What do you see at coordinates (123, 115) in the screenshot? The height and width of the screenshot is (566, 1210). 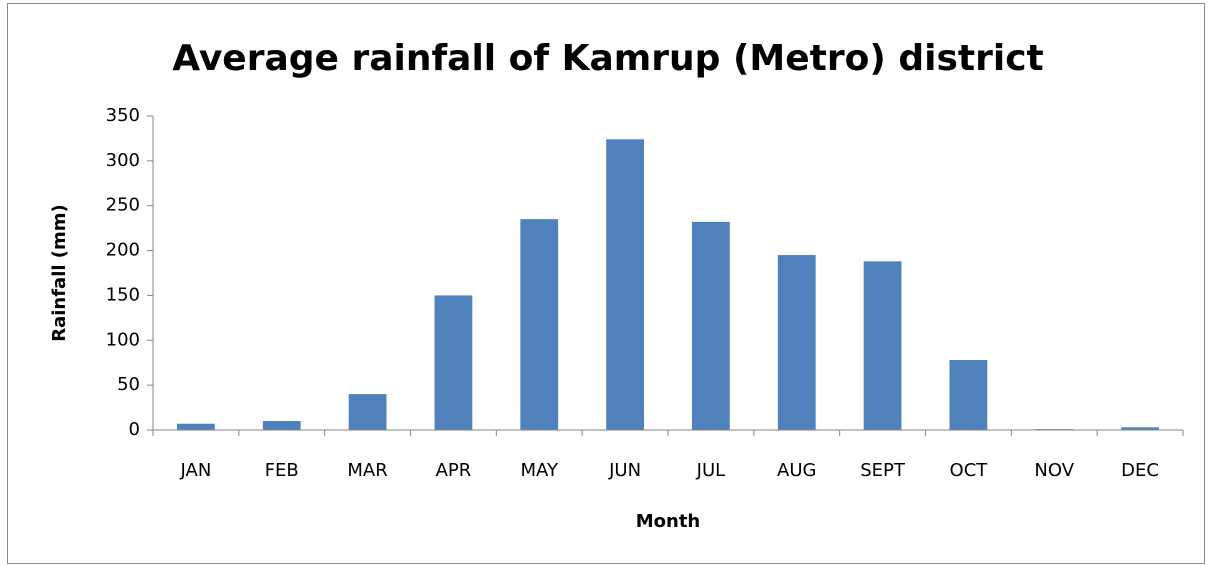 I see `y-tick-label: 350` at bounding box center [123, 115].